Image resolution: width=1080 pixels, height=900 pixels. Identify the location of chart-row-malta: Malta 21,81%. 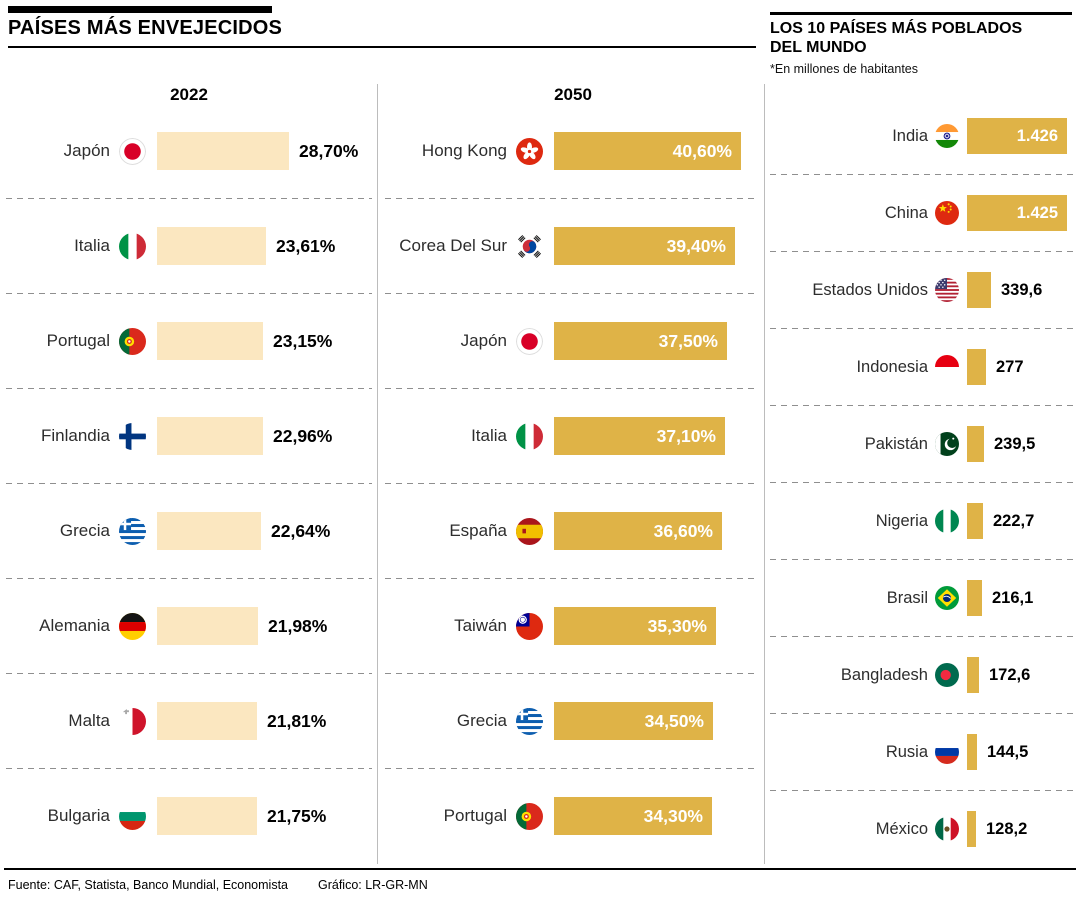
(189, 721).